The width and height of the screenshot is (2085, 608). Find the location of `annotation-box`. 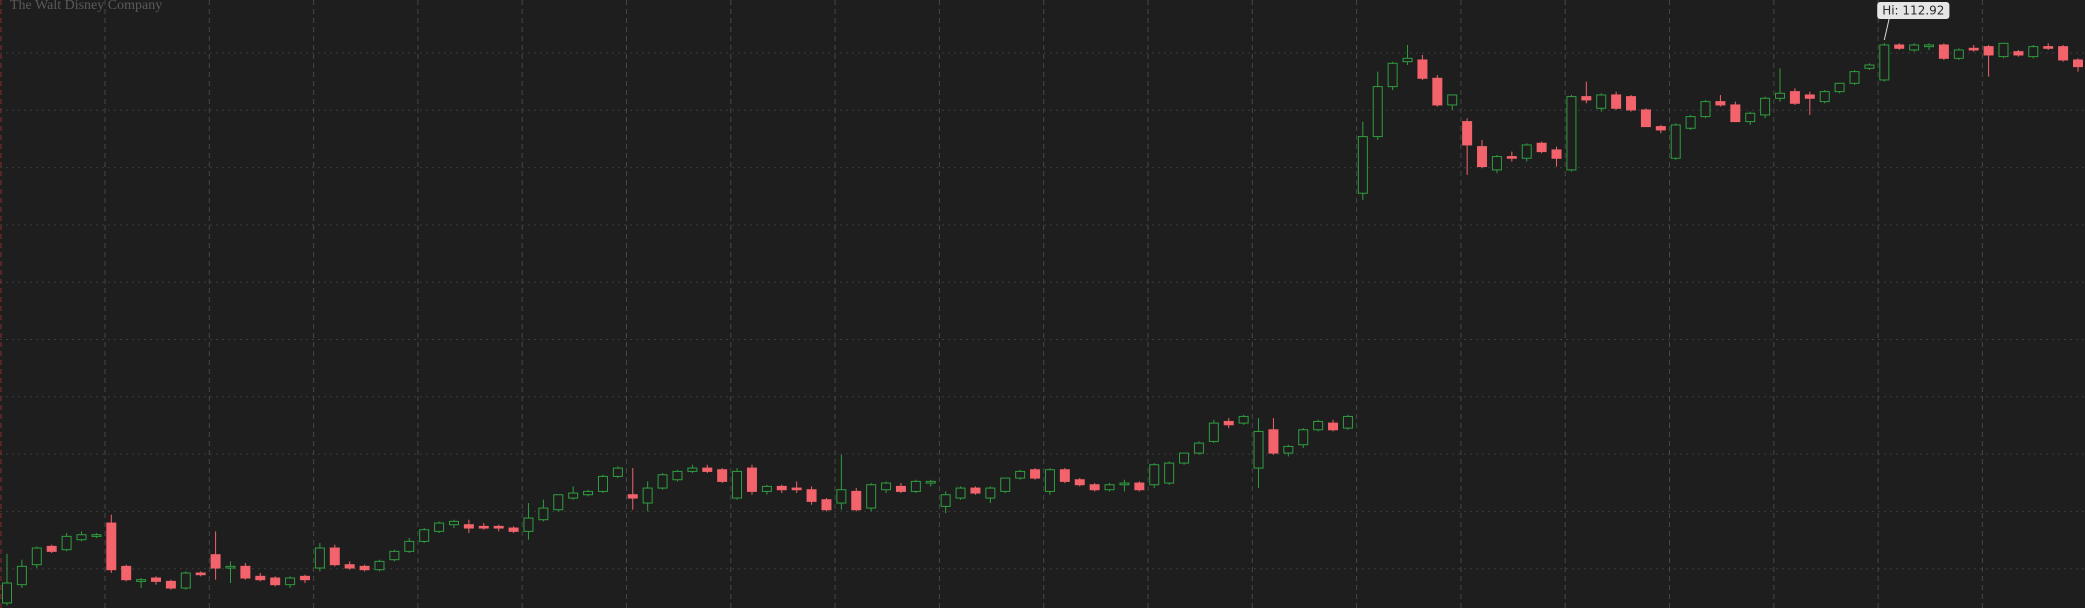

annotation-box is located at coordinates (1913, 10).